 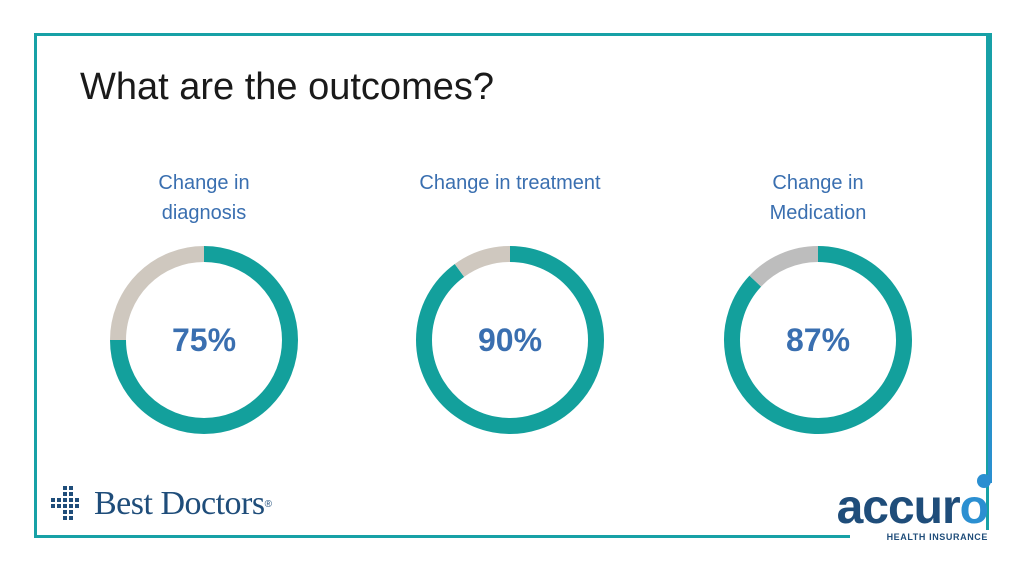 I want to click on donut-medication: Change in Medication 87%, so click(x=818, y=304).